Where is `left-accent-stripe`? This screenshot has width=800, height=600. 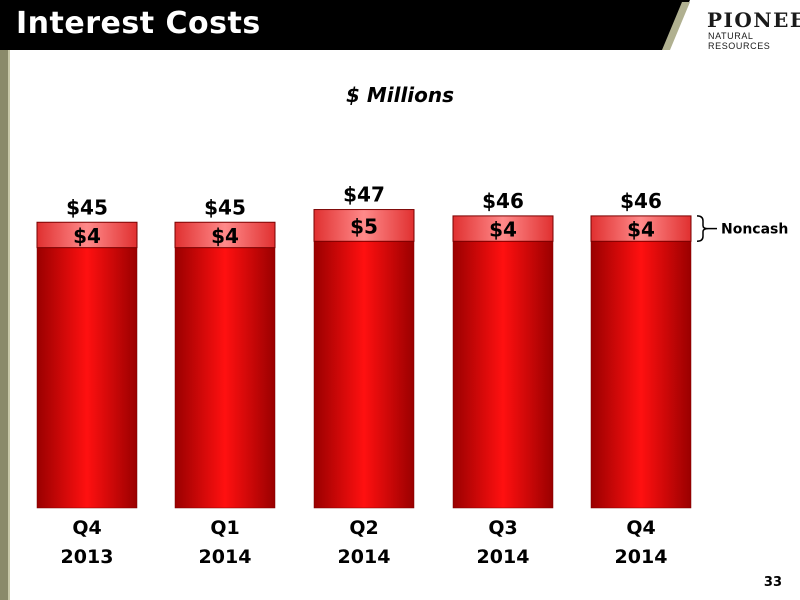 left-accent-stripe is located at coordinates (4, 325).